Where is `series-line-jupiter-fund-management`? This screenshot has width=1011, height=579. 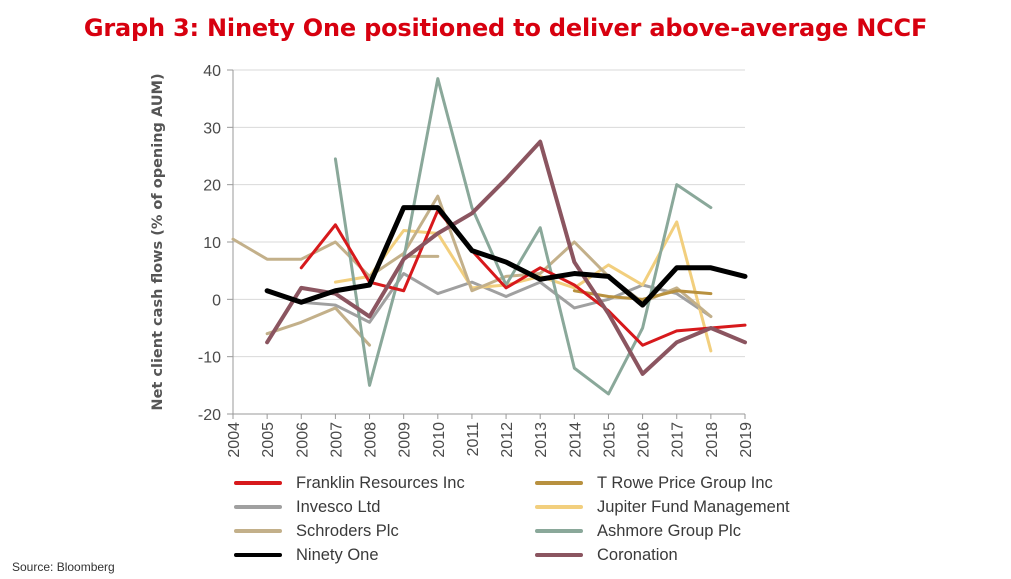
series-line-jupiter-fund-management is located at coordinates (523, 286).